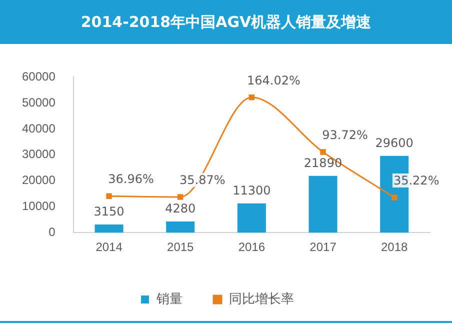 The width and height of the screenshot is (452, 325). I want to click on x-tick-label: 2017, so click(323, 247).